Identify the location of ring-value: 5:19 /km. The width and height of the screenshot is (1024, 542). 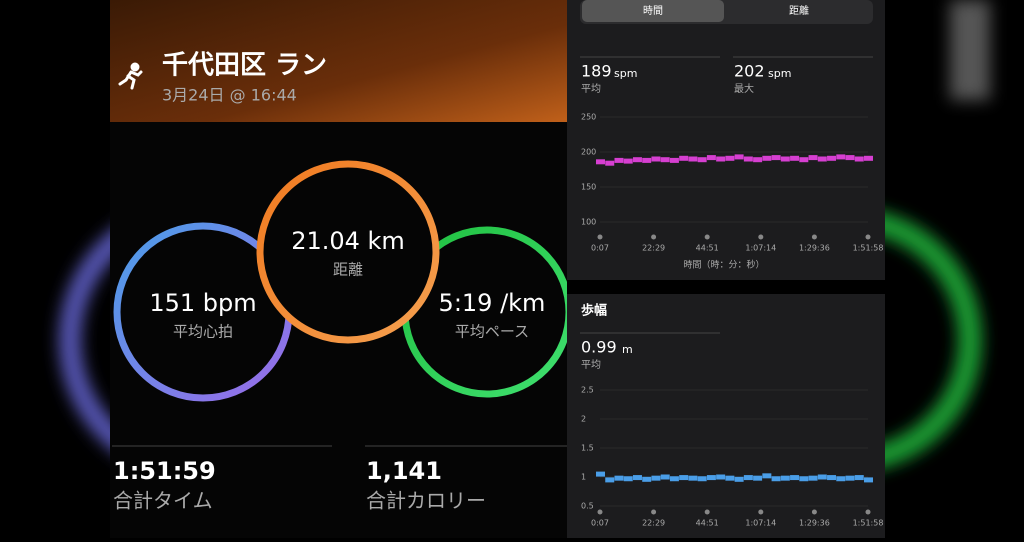
(492, 303).